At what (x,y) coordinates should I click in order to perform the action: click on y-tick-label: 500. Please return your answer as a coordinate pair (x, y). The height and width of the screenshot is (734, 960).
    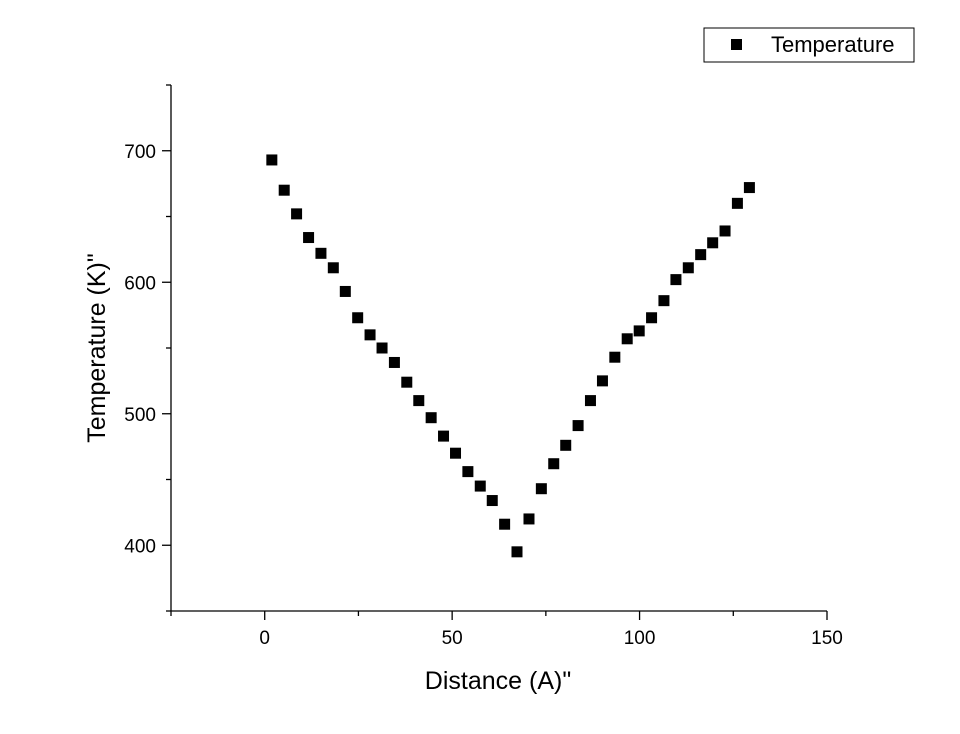
    Looking at the image, I should click on (140, 415).